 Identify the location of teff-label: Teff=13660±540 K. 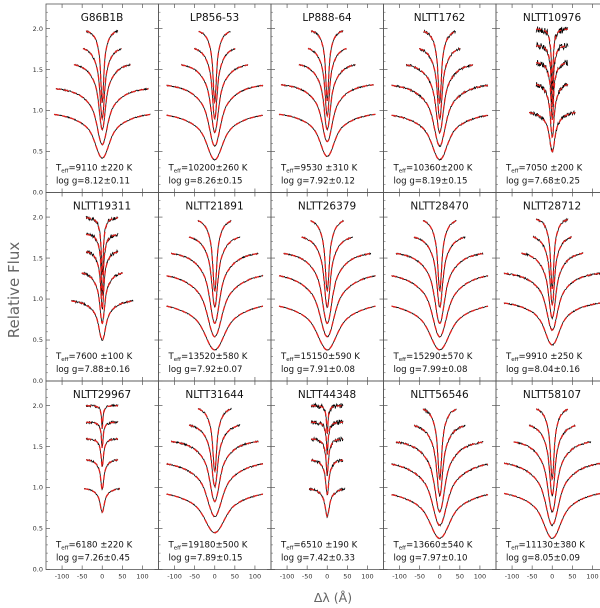
(433, 546).